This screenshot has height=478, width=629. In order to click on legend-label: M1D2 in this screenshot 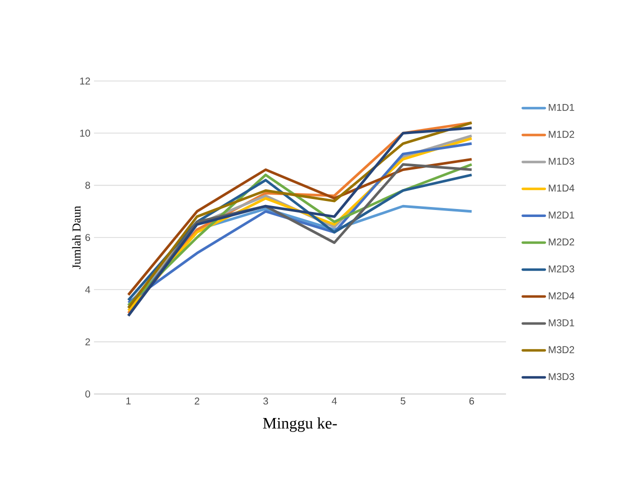, I will do `click(561, 134)`.